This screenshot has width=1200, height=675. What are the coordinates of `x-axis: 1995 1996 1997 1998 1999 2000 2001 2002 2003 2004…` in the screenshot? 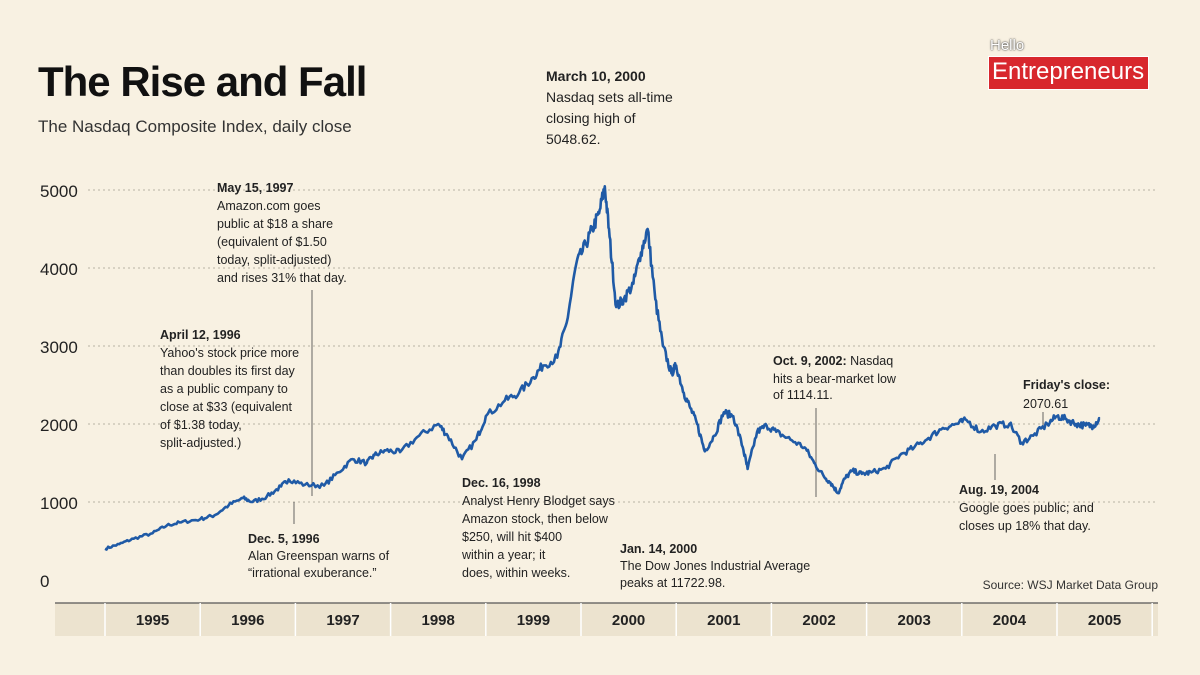 It's located at (606, 619).